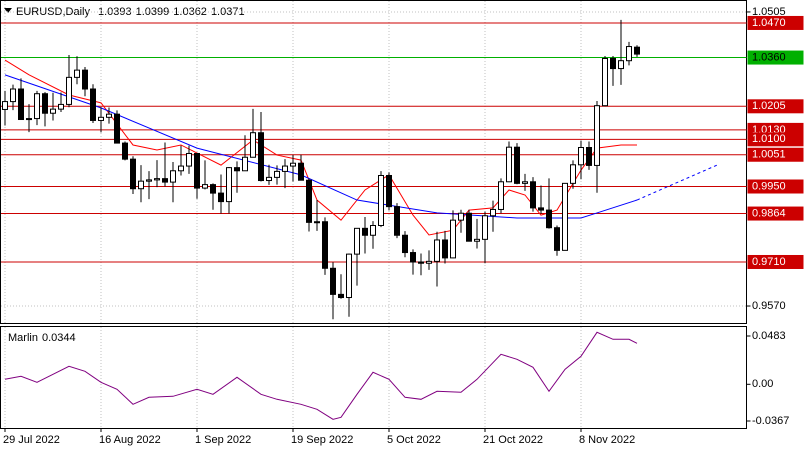 The width and height of the screenshot is (804, 453). I want to click on header-close: 1.0371, so click(228, 12).